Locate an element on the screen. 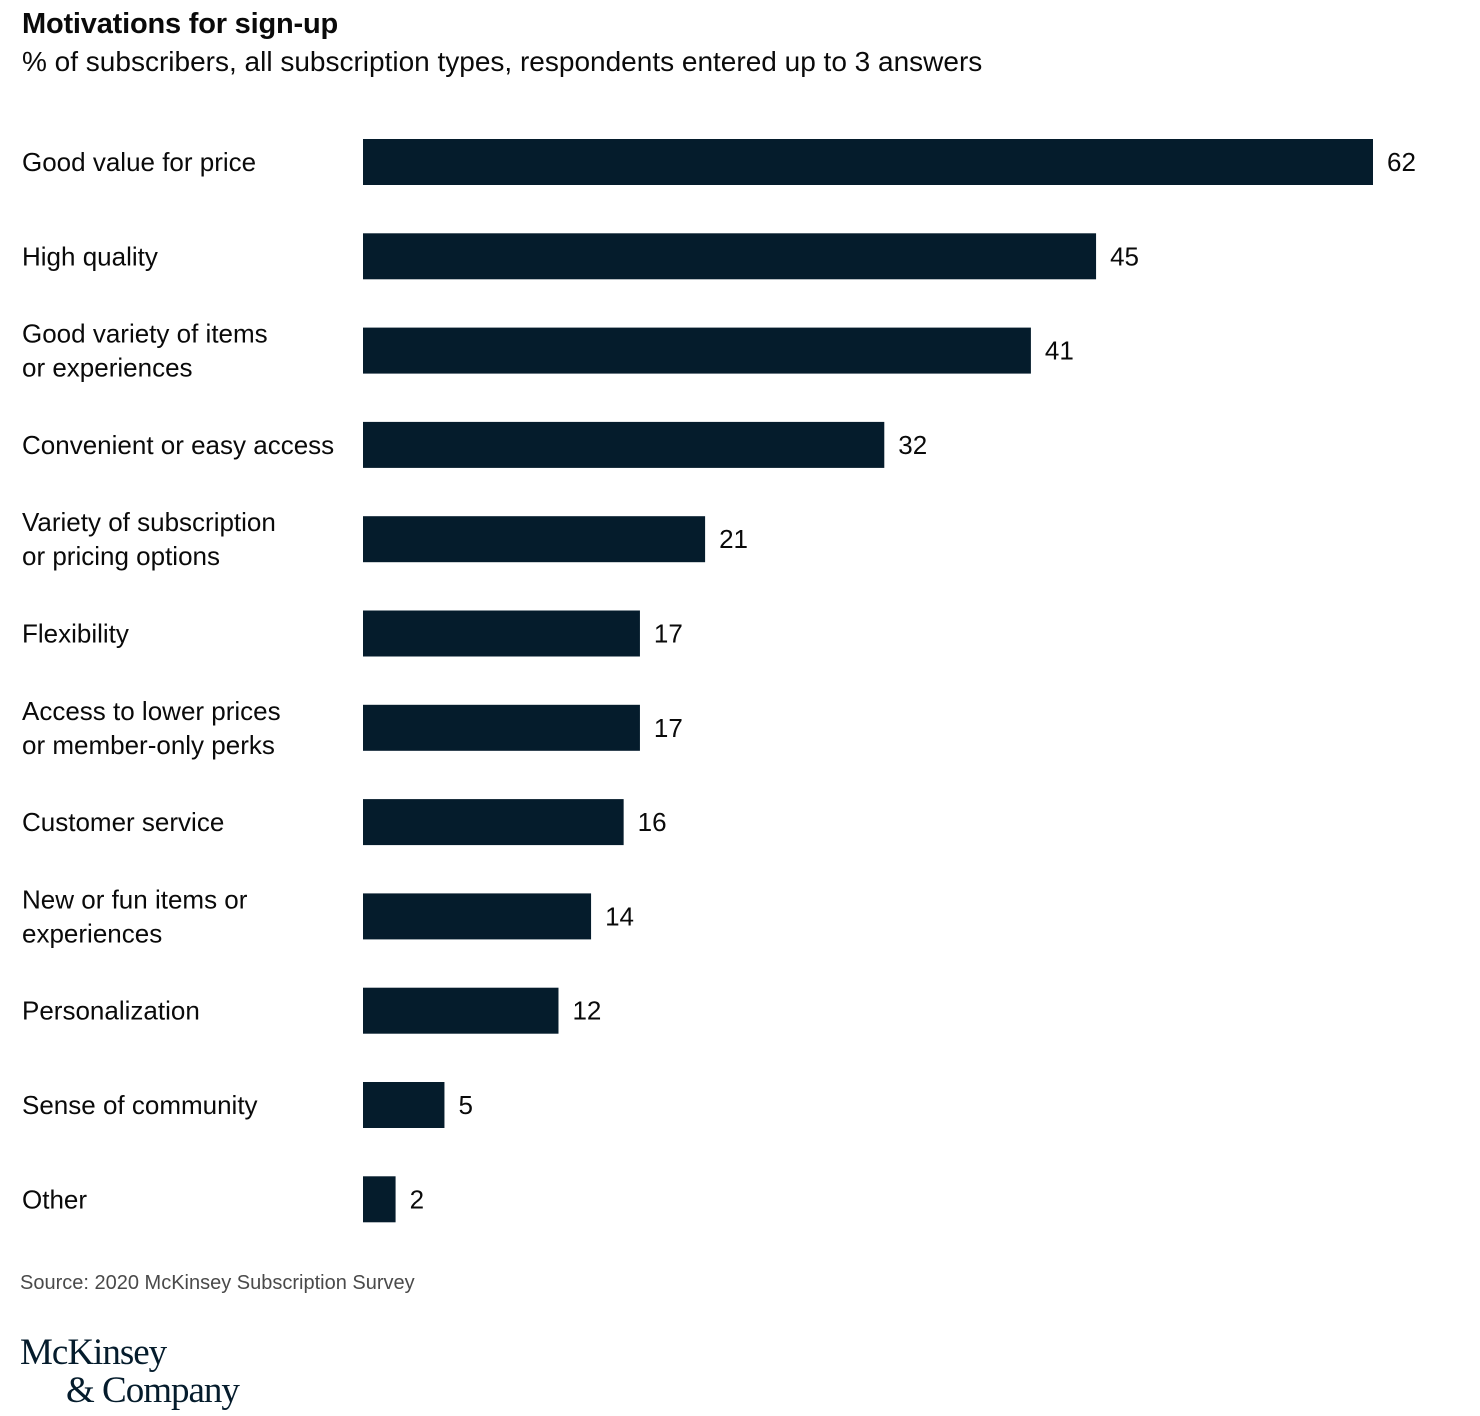 This screenshot has width=1480, height=1416. category-label-11: Other is located at coordinates (54, 1199).